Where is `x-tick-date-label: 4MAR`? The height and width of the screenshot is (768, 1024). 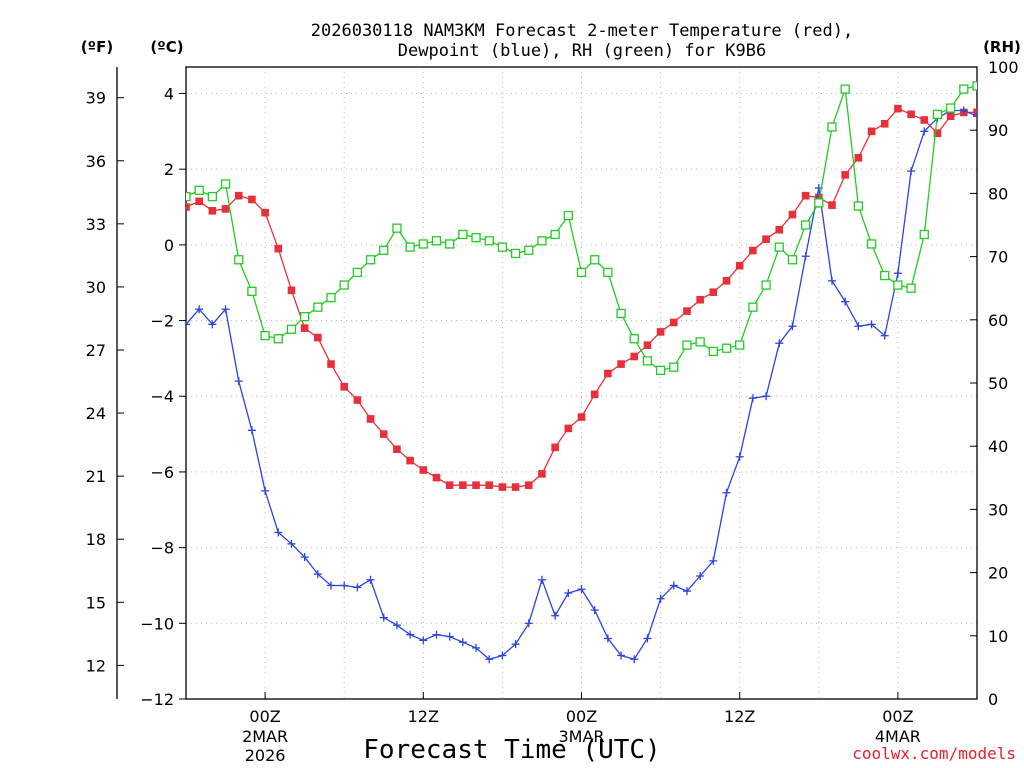 x-tick-date-label: 4MAR is located at coordinates (898, 736).